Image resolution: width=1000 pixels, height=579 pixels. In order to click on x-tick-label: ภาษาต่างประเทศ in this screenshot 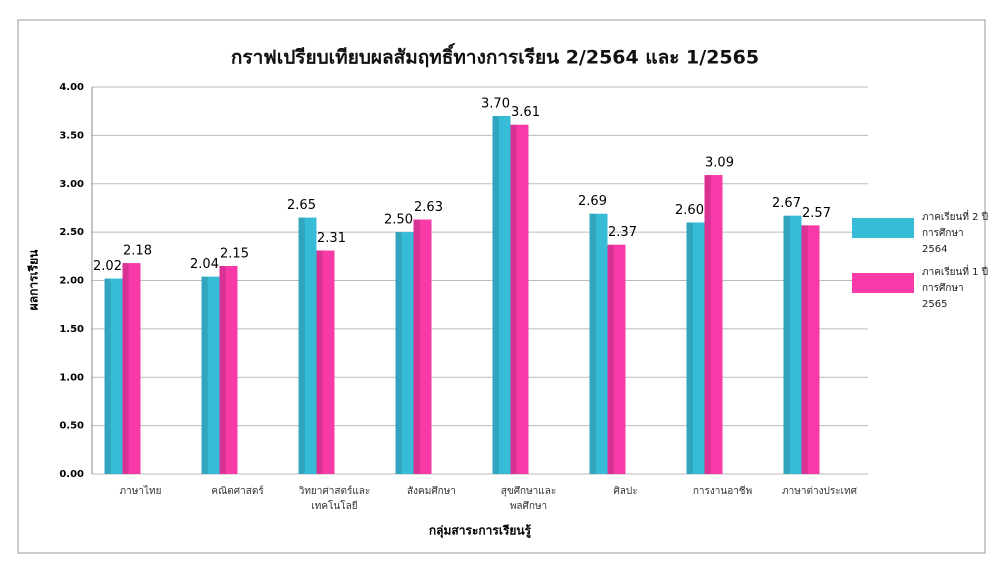, I will do `click(819, 491)`.